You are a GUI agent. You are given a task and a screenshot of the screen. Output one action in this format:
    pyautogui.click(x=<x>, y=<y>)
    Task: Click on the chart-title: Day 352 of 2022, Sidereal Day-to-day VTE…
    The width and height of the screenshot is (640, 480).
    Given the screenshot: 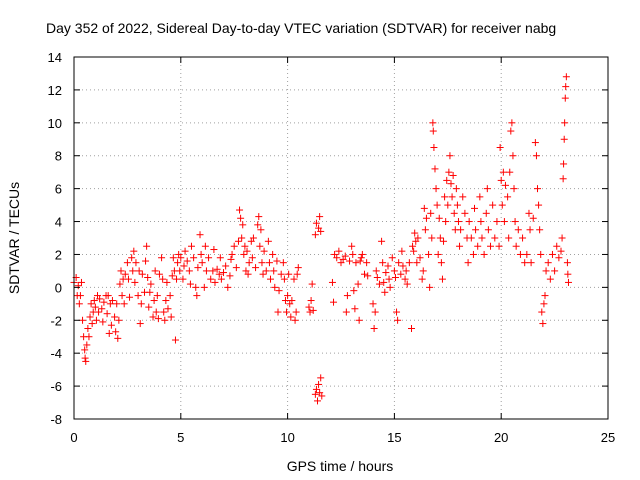 What is the action you would take?
    pyautogui.click(x=301, y=28)
    